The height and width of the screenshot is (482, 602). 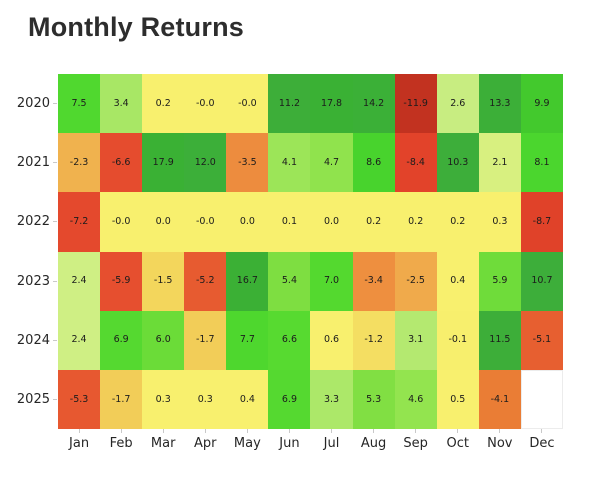 What do you see at coordinates (541, 340) in the screenshot?
I see `heatmap-cell: -5.1` at bounding box center [541, 340].